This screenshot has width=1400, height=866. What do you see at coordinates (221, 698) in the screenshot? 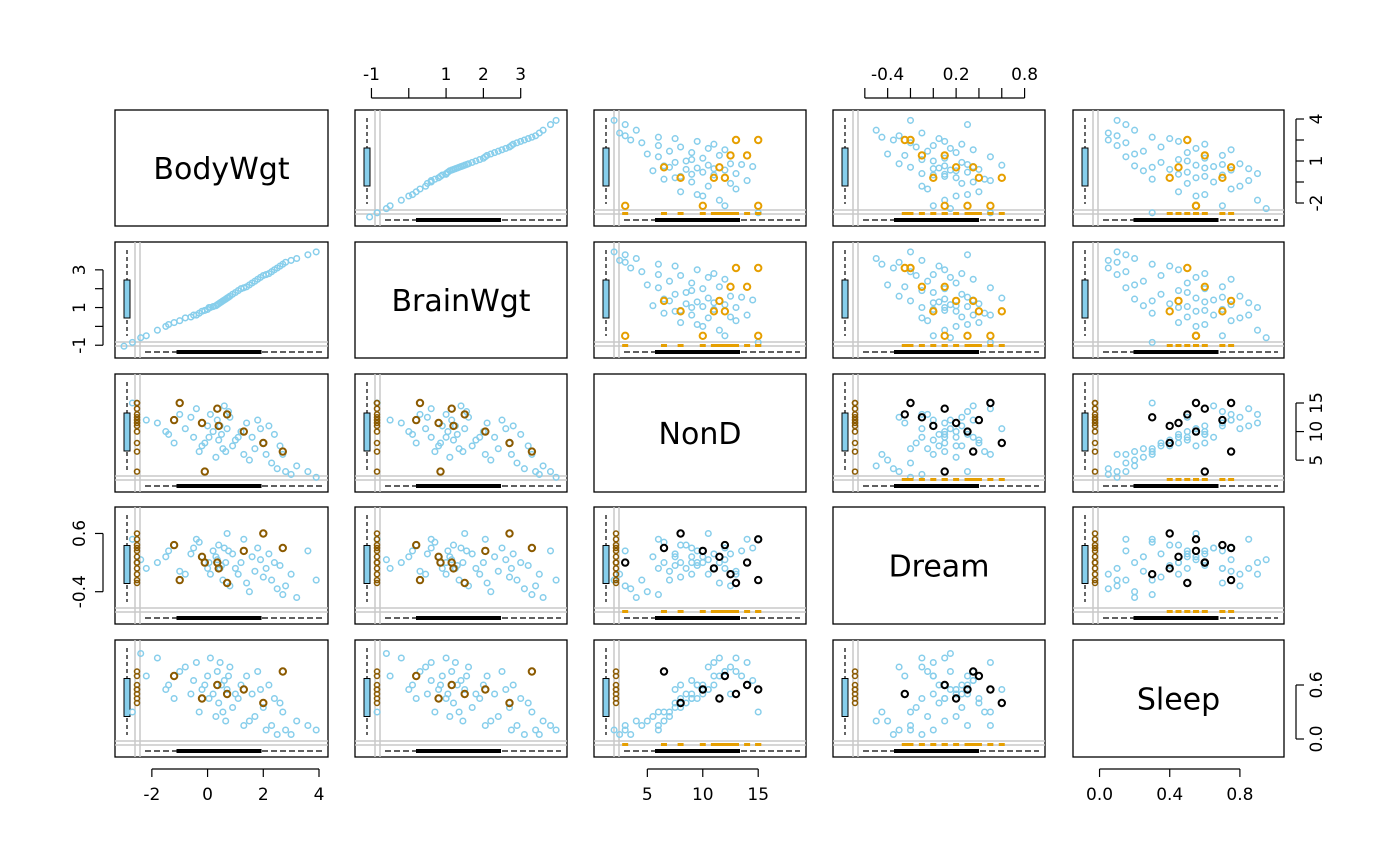
I see `panel-sleep-vs-bodywgt` at bounding box center [221, 698].